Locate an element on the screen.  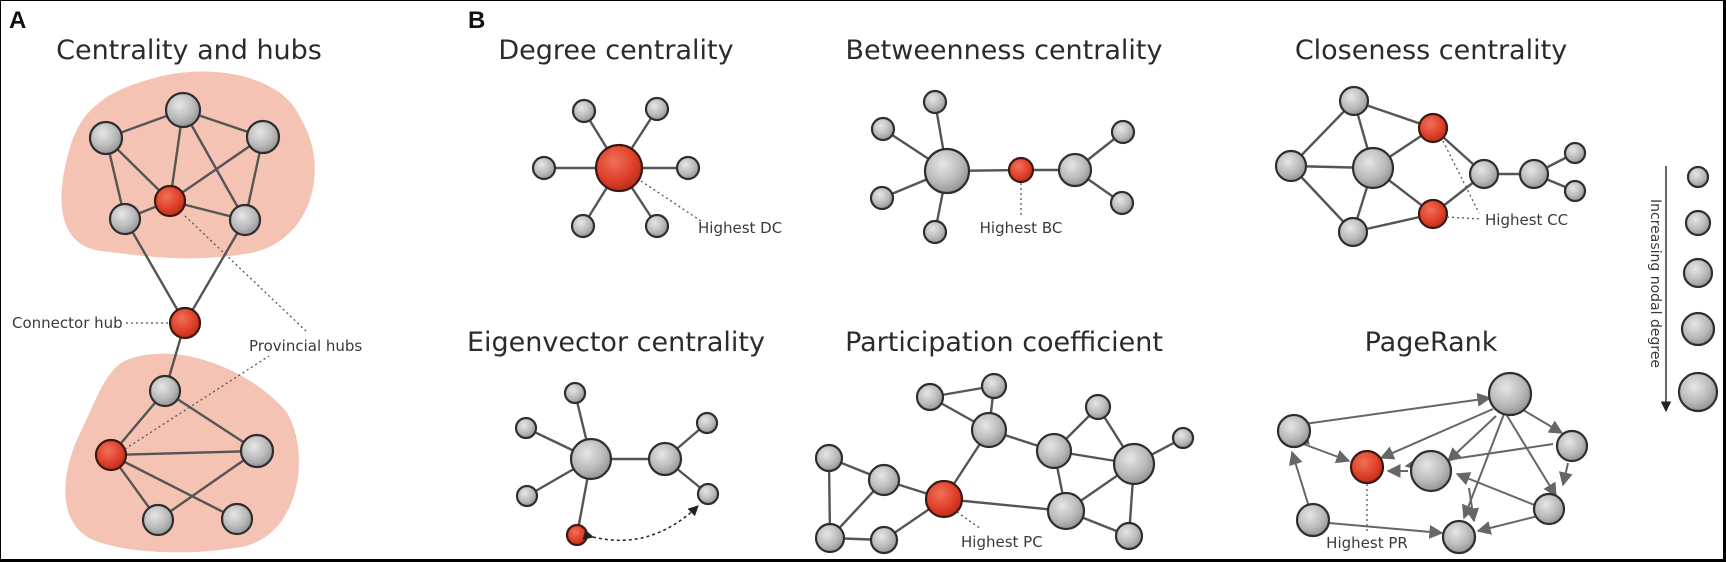
label-highest-dc: Highest DC is located at coordinates (740, 228).